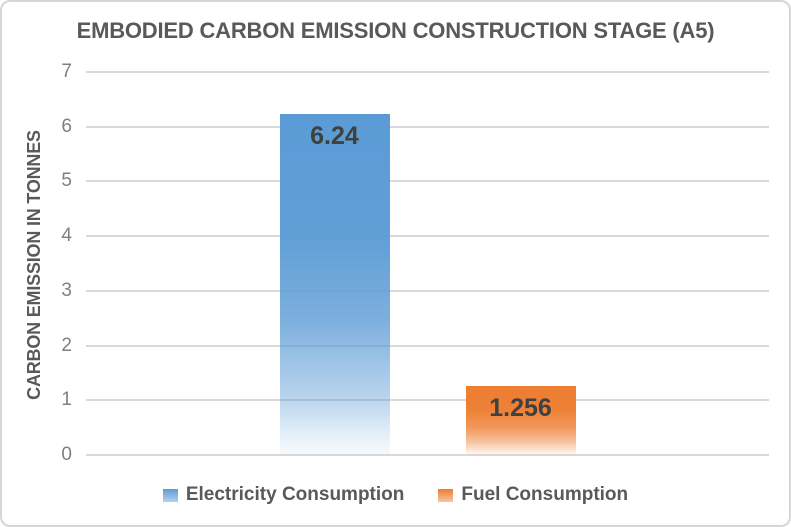  I want to click on legend-item-electricity-consumption: Electricity Consumption, so click(283, 495).